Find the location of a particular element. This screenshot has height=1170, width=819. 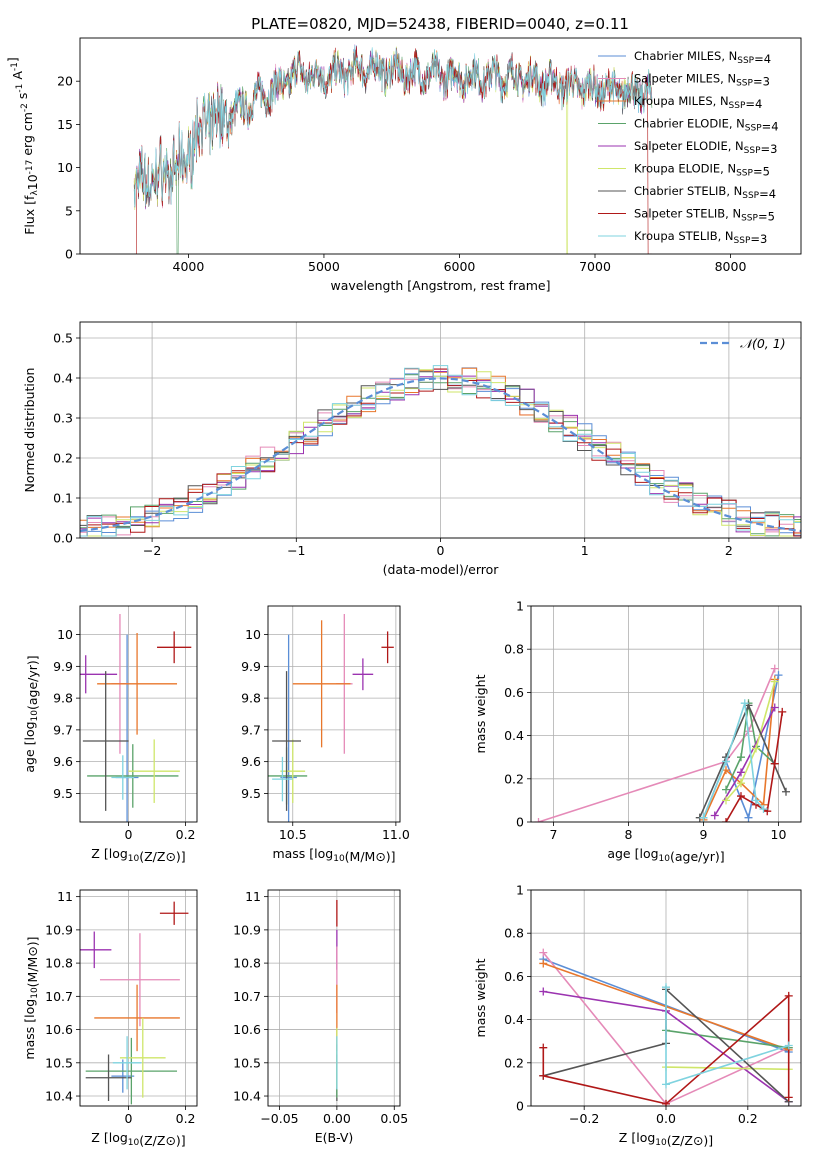

label-part: mass weight is located at coordinates (480, 713).